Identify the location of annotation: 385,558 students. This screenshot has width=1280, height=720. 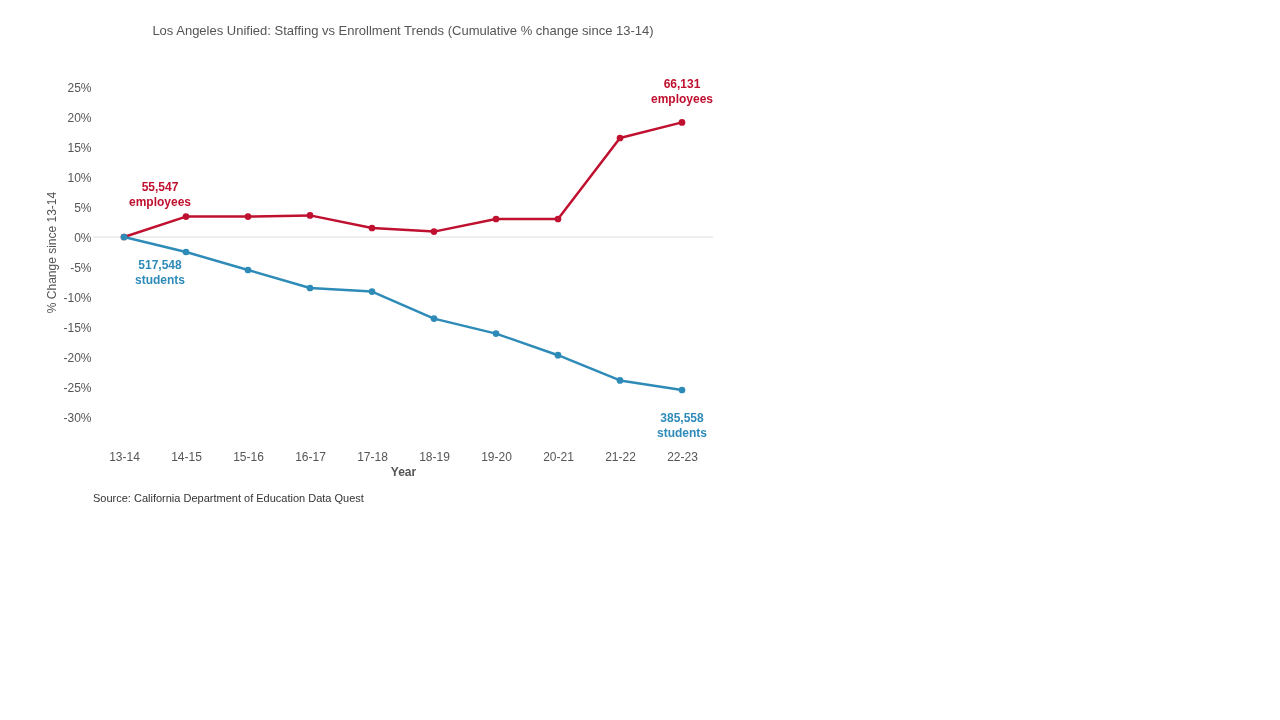
(682, 425).